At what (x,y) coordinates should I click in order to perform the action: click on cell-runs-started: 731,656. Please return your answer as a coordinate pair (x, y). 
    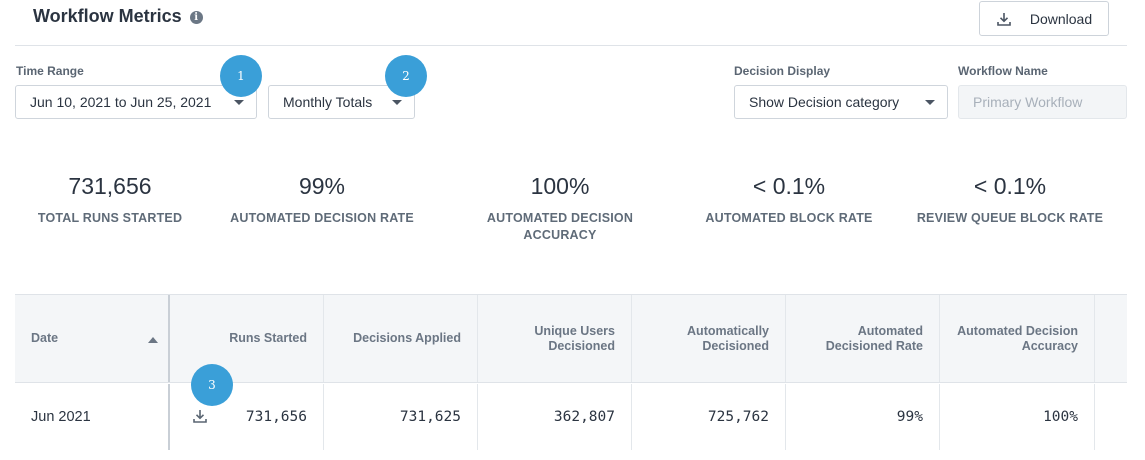
    Looking at the image, I should click on (247, 417).